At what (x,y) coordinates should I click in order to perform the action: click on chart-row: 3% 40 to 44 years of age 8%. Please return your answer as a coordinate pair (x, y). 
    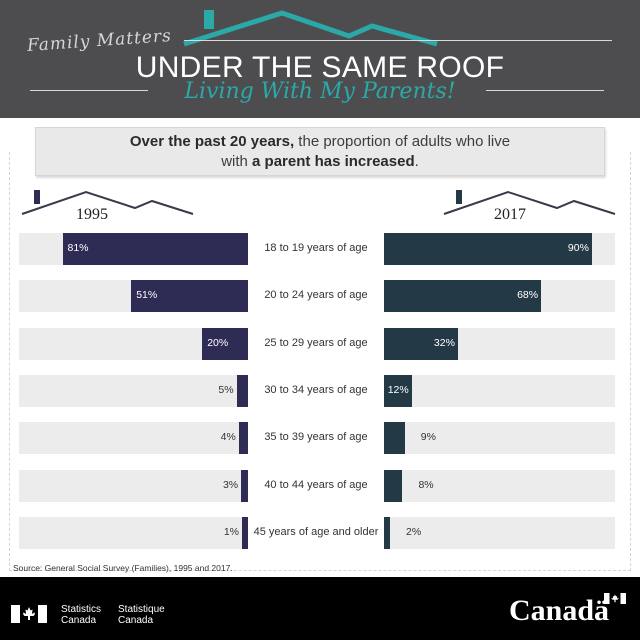
    Looking at the image, I should click on (320, 485).